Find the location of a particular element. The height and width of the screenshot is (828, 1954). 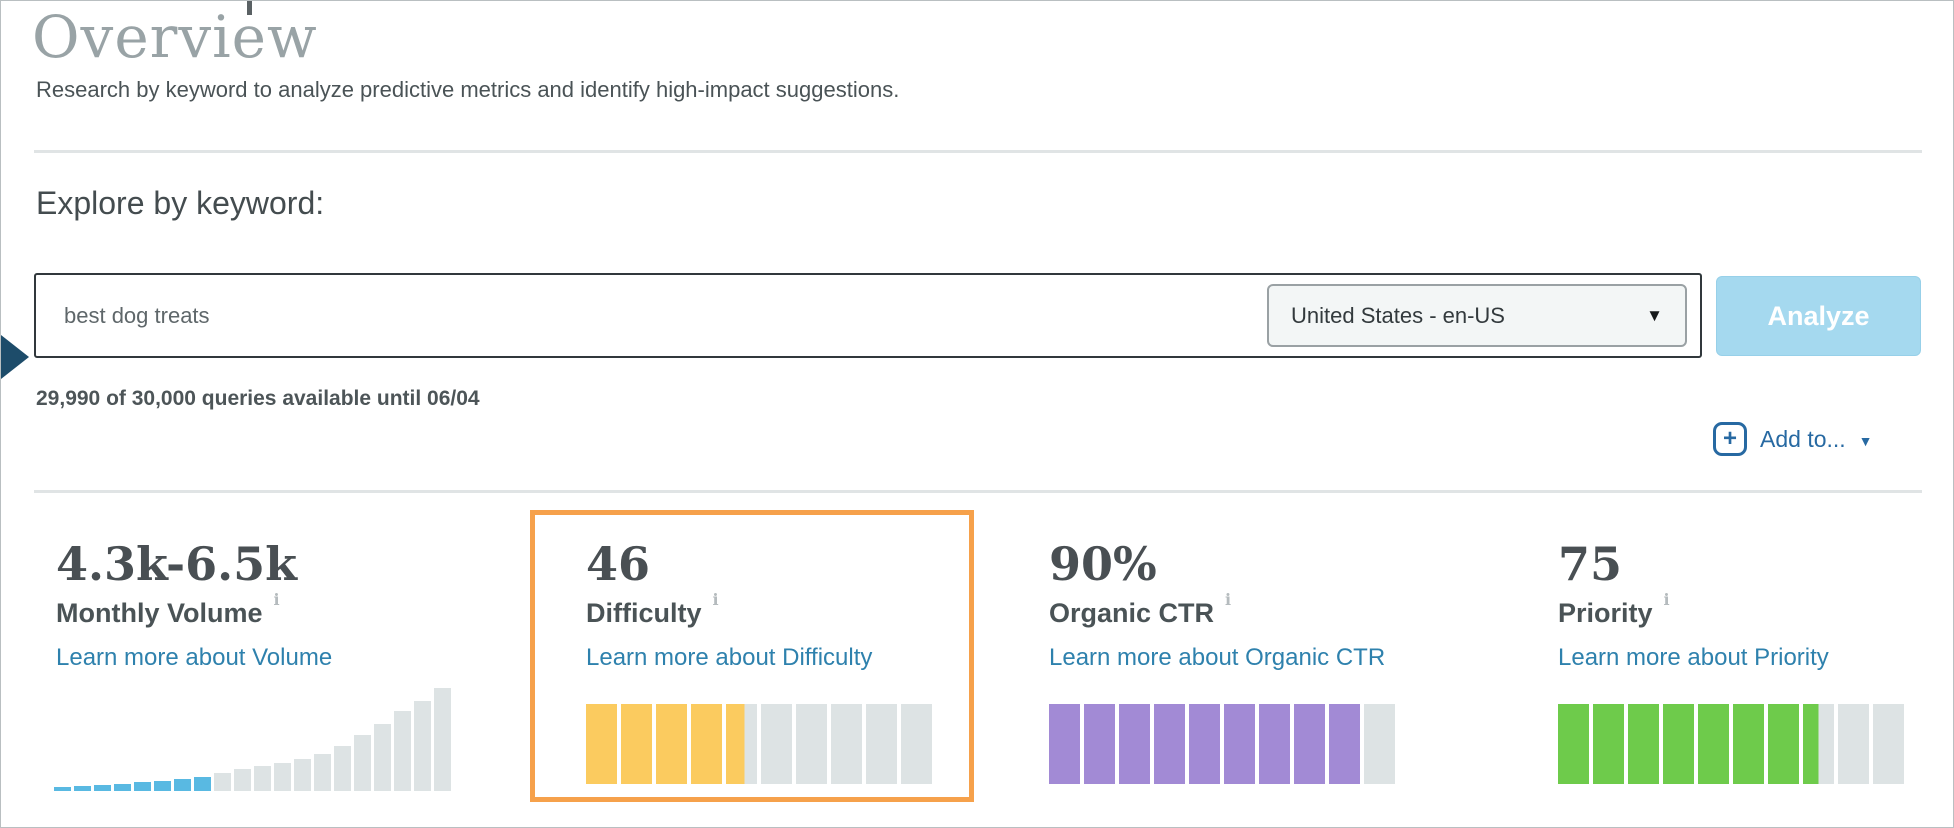

learn-more-priority-link: Learn more about Priority is located at coordinates (1693, 657).